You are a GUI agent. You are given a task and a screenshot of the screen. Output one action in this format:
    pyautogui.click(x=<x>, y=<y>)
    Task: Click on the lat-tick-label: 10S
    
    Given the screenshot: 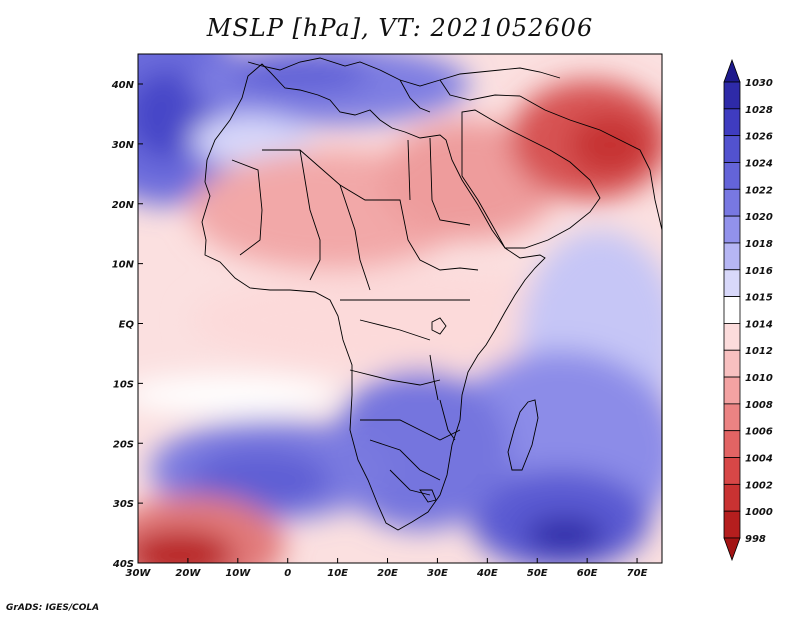 What is the action you would take?
    pyautogui.click(x=123, y=384)
    